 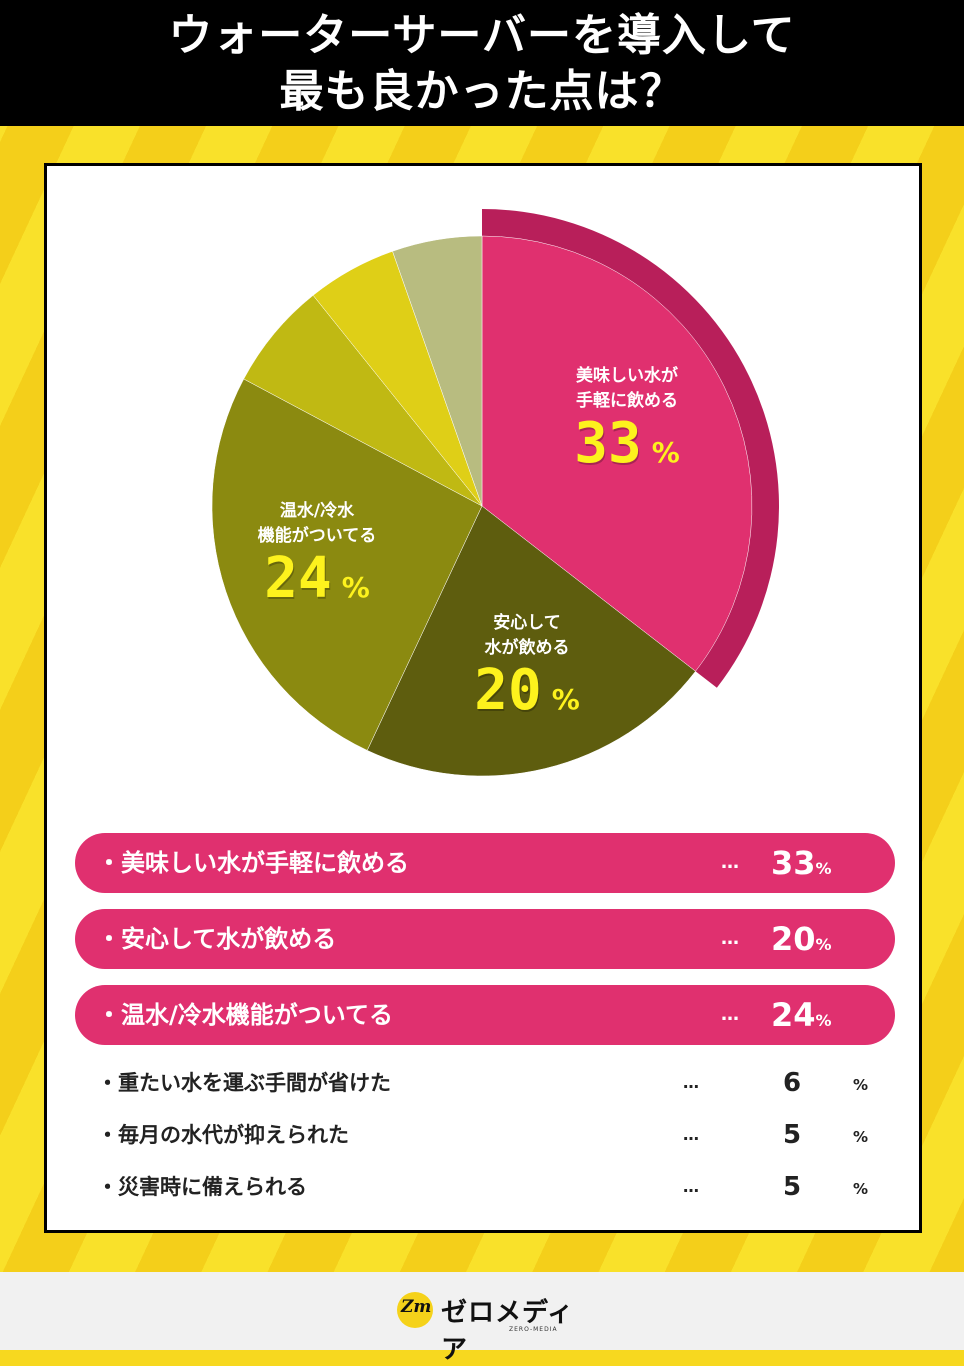 What do you see at coordinates (245, 1015) in the screenshot?
I see `list-item-label: ・温水/冷水機能がついてる` at bounding box center [245, 1015].